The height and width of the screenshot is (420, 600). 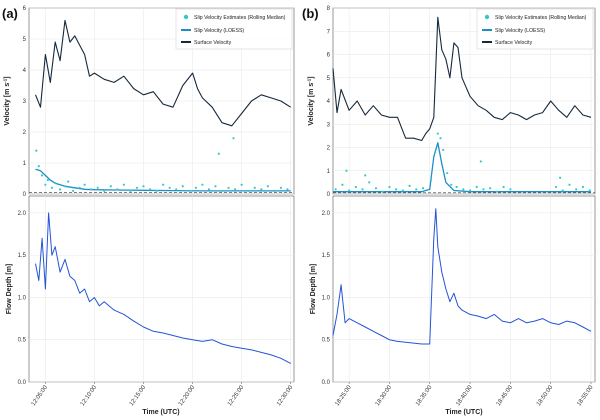 What do you see at coordinates (213, 43) in the screenshot?
I see `panel-a-legend-surface-label: Surface Velocity` at bounding box center [213, 43].